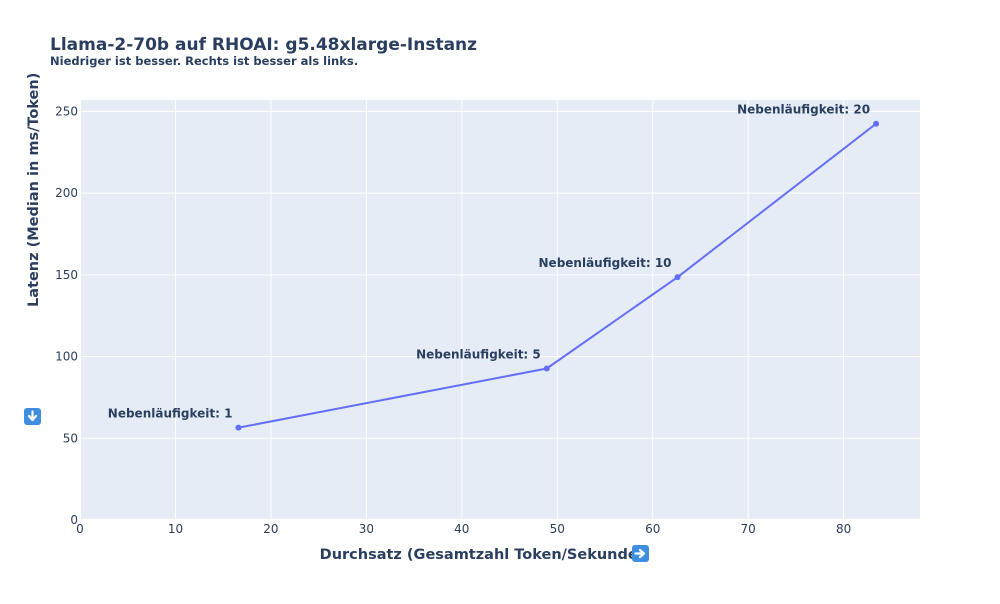 The image size is (1000, 604). I want to click on y-tick-label: 0, so click(74, 520).